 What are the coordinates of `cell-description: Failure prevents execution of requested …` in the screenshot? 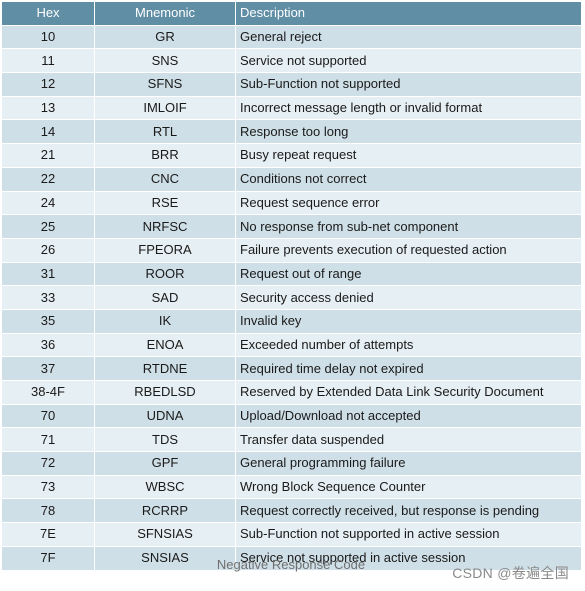 It's located at (408, 250).